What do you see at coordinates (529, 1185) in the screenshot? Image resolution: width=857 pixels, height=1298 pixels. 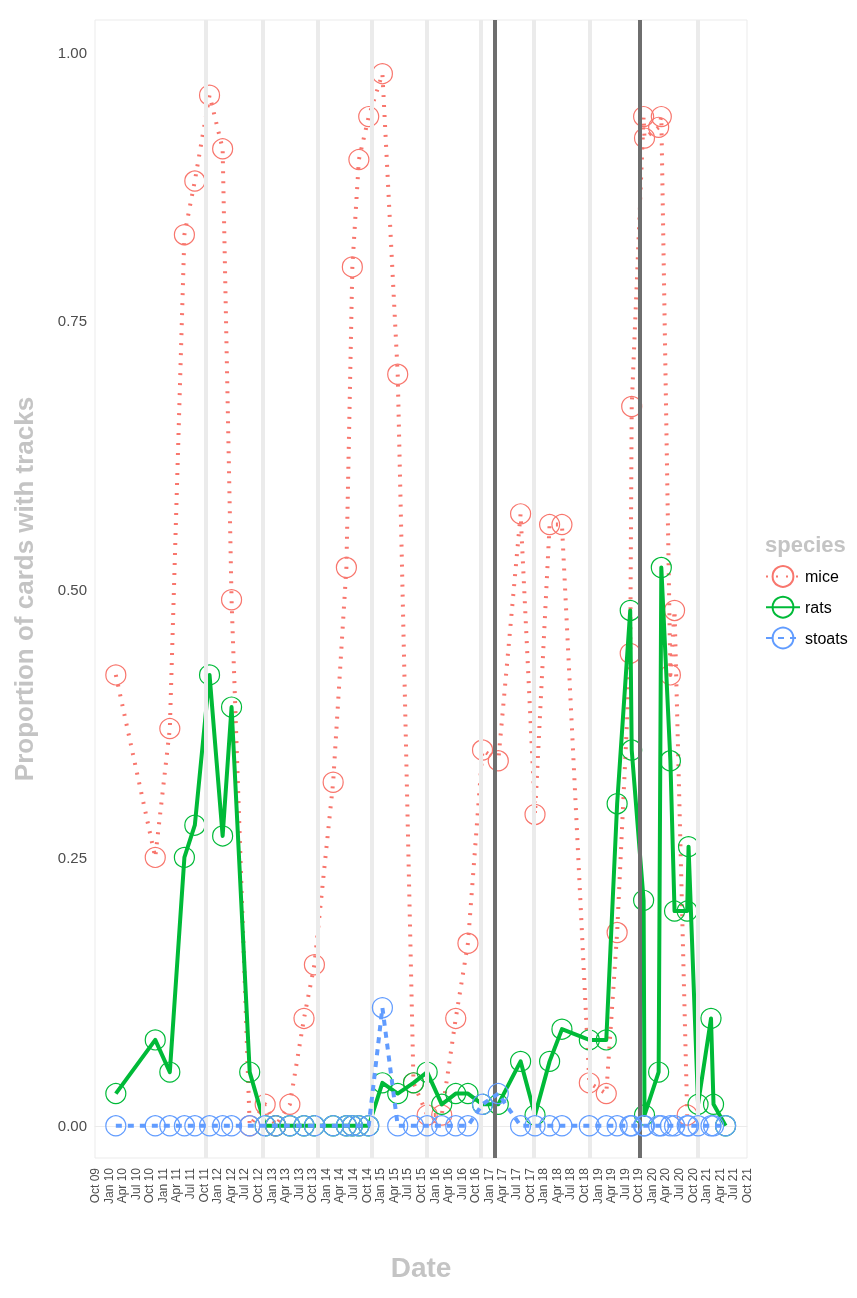 I see `x-tick-label: Oct 17` at bounding box center [529, 1185].